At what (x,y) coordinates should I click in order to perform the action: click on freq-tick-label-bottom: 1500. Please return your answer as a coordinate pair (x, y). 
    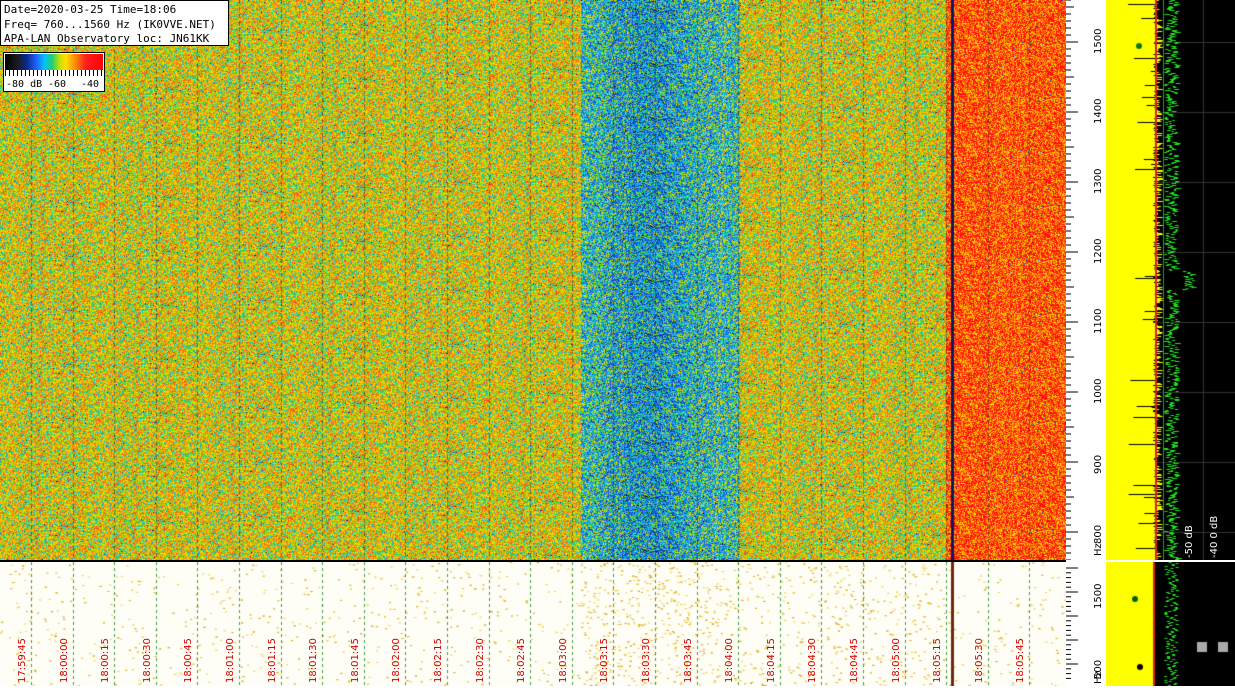
    Looking at the image, I should click on (1098, 596).